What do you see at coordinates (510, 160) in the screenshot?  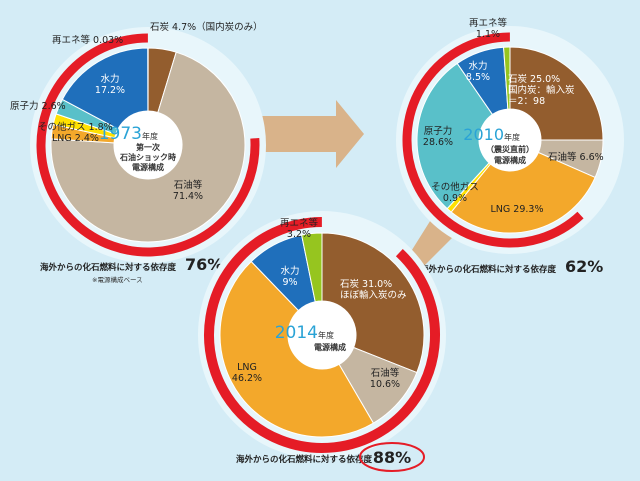 I see `subtitle-line-2: 電源構成` at bounding box center [510, 160].